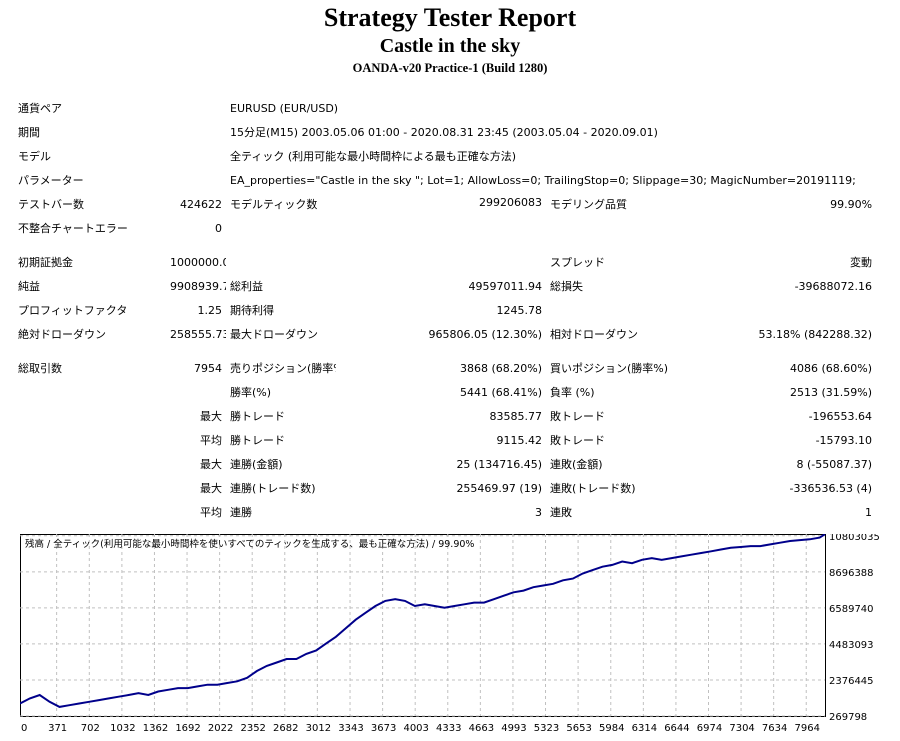  Describe the element at coordinates (256, 464) in the screenshot. I see `cons-wins-money-label: 連勝(金額)` at that location.